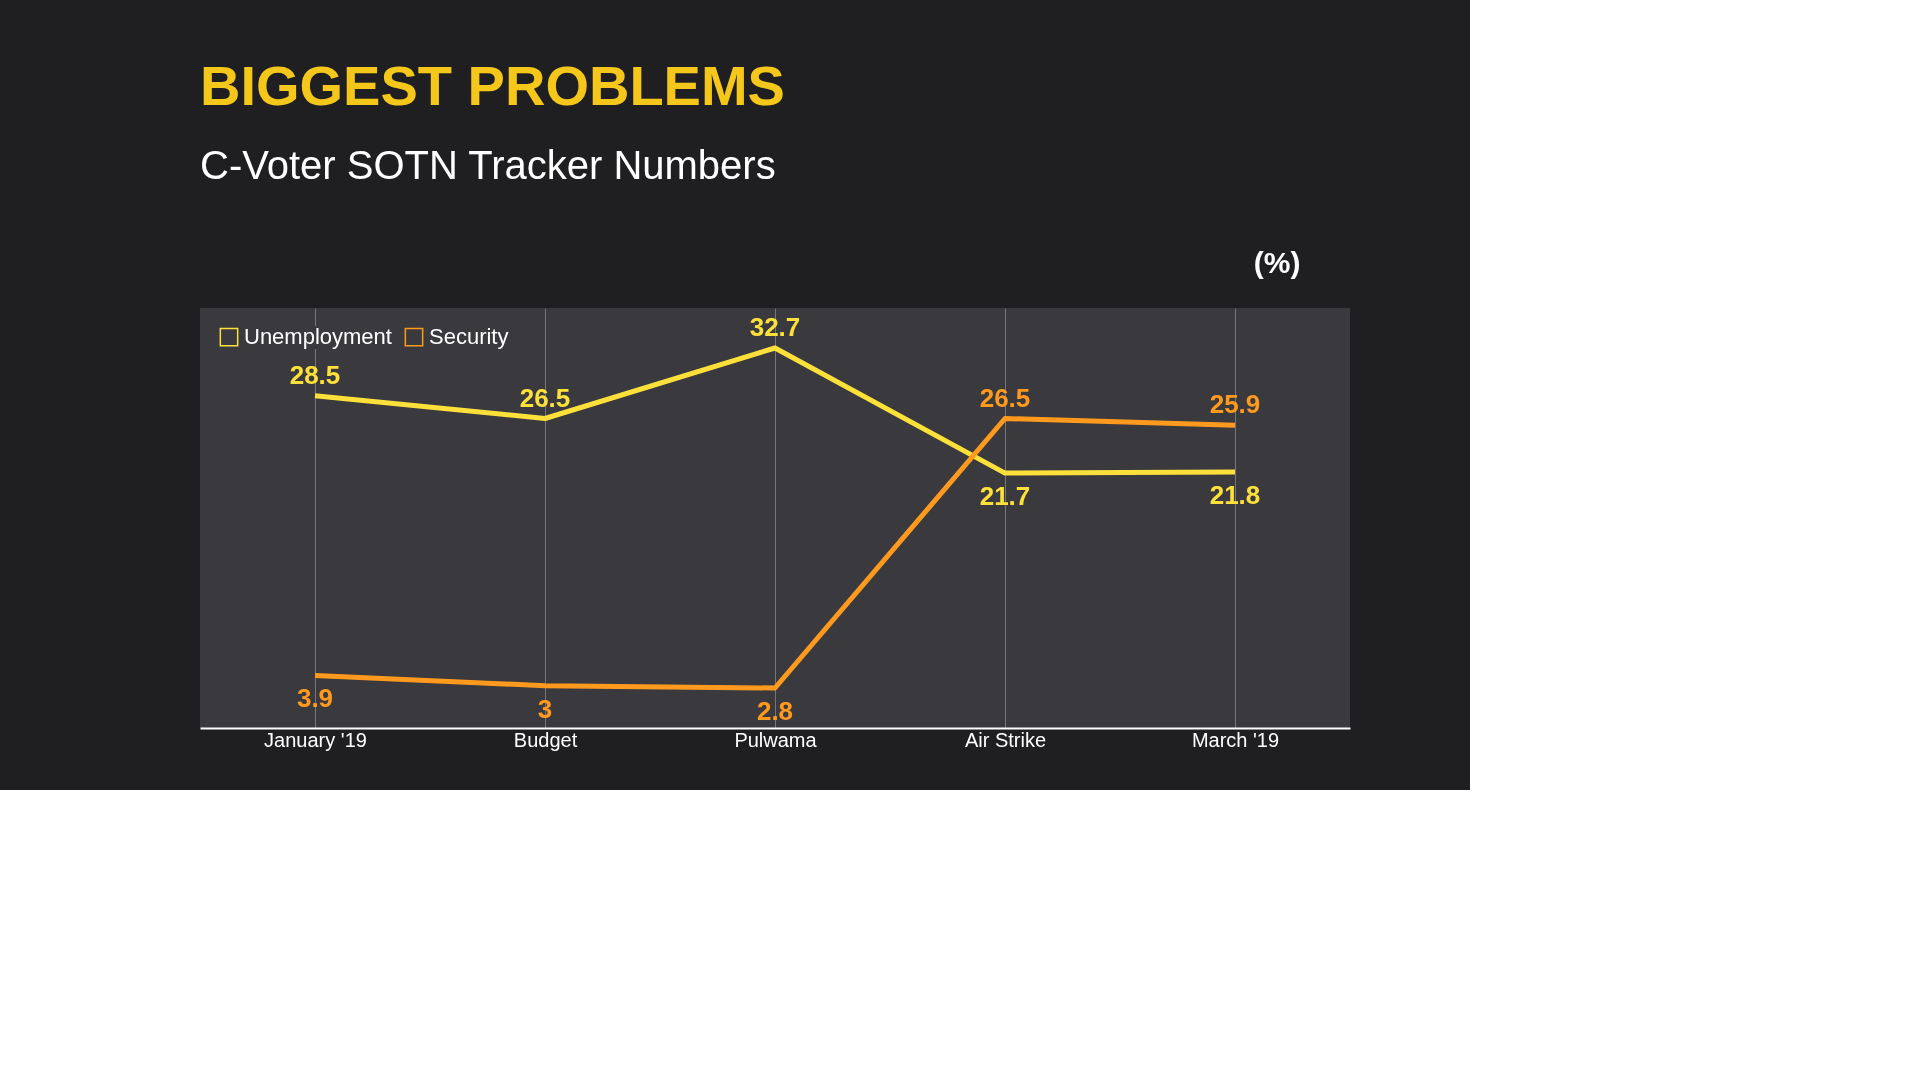 The width and height of the screenshot is (1920, 1080). What do you see at coordinates (488, 165) in the screenshot?
I see `chart-subtitle: C-Voter SOTN Tracker Numbers` at bounding box center [488, 165].